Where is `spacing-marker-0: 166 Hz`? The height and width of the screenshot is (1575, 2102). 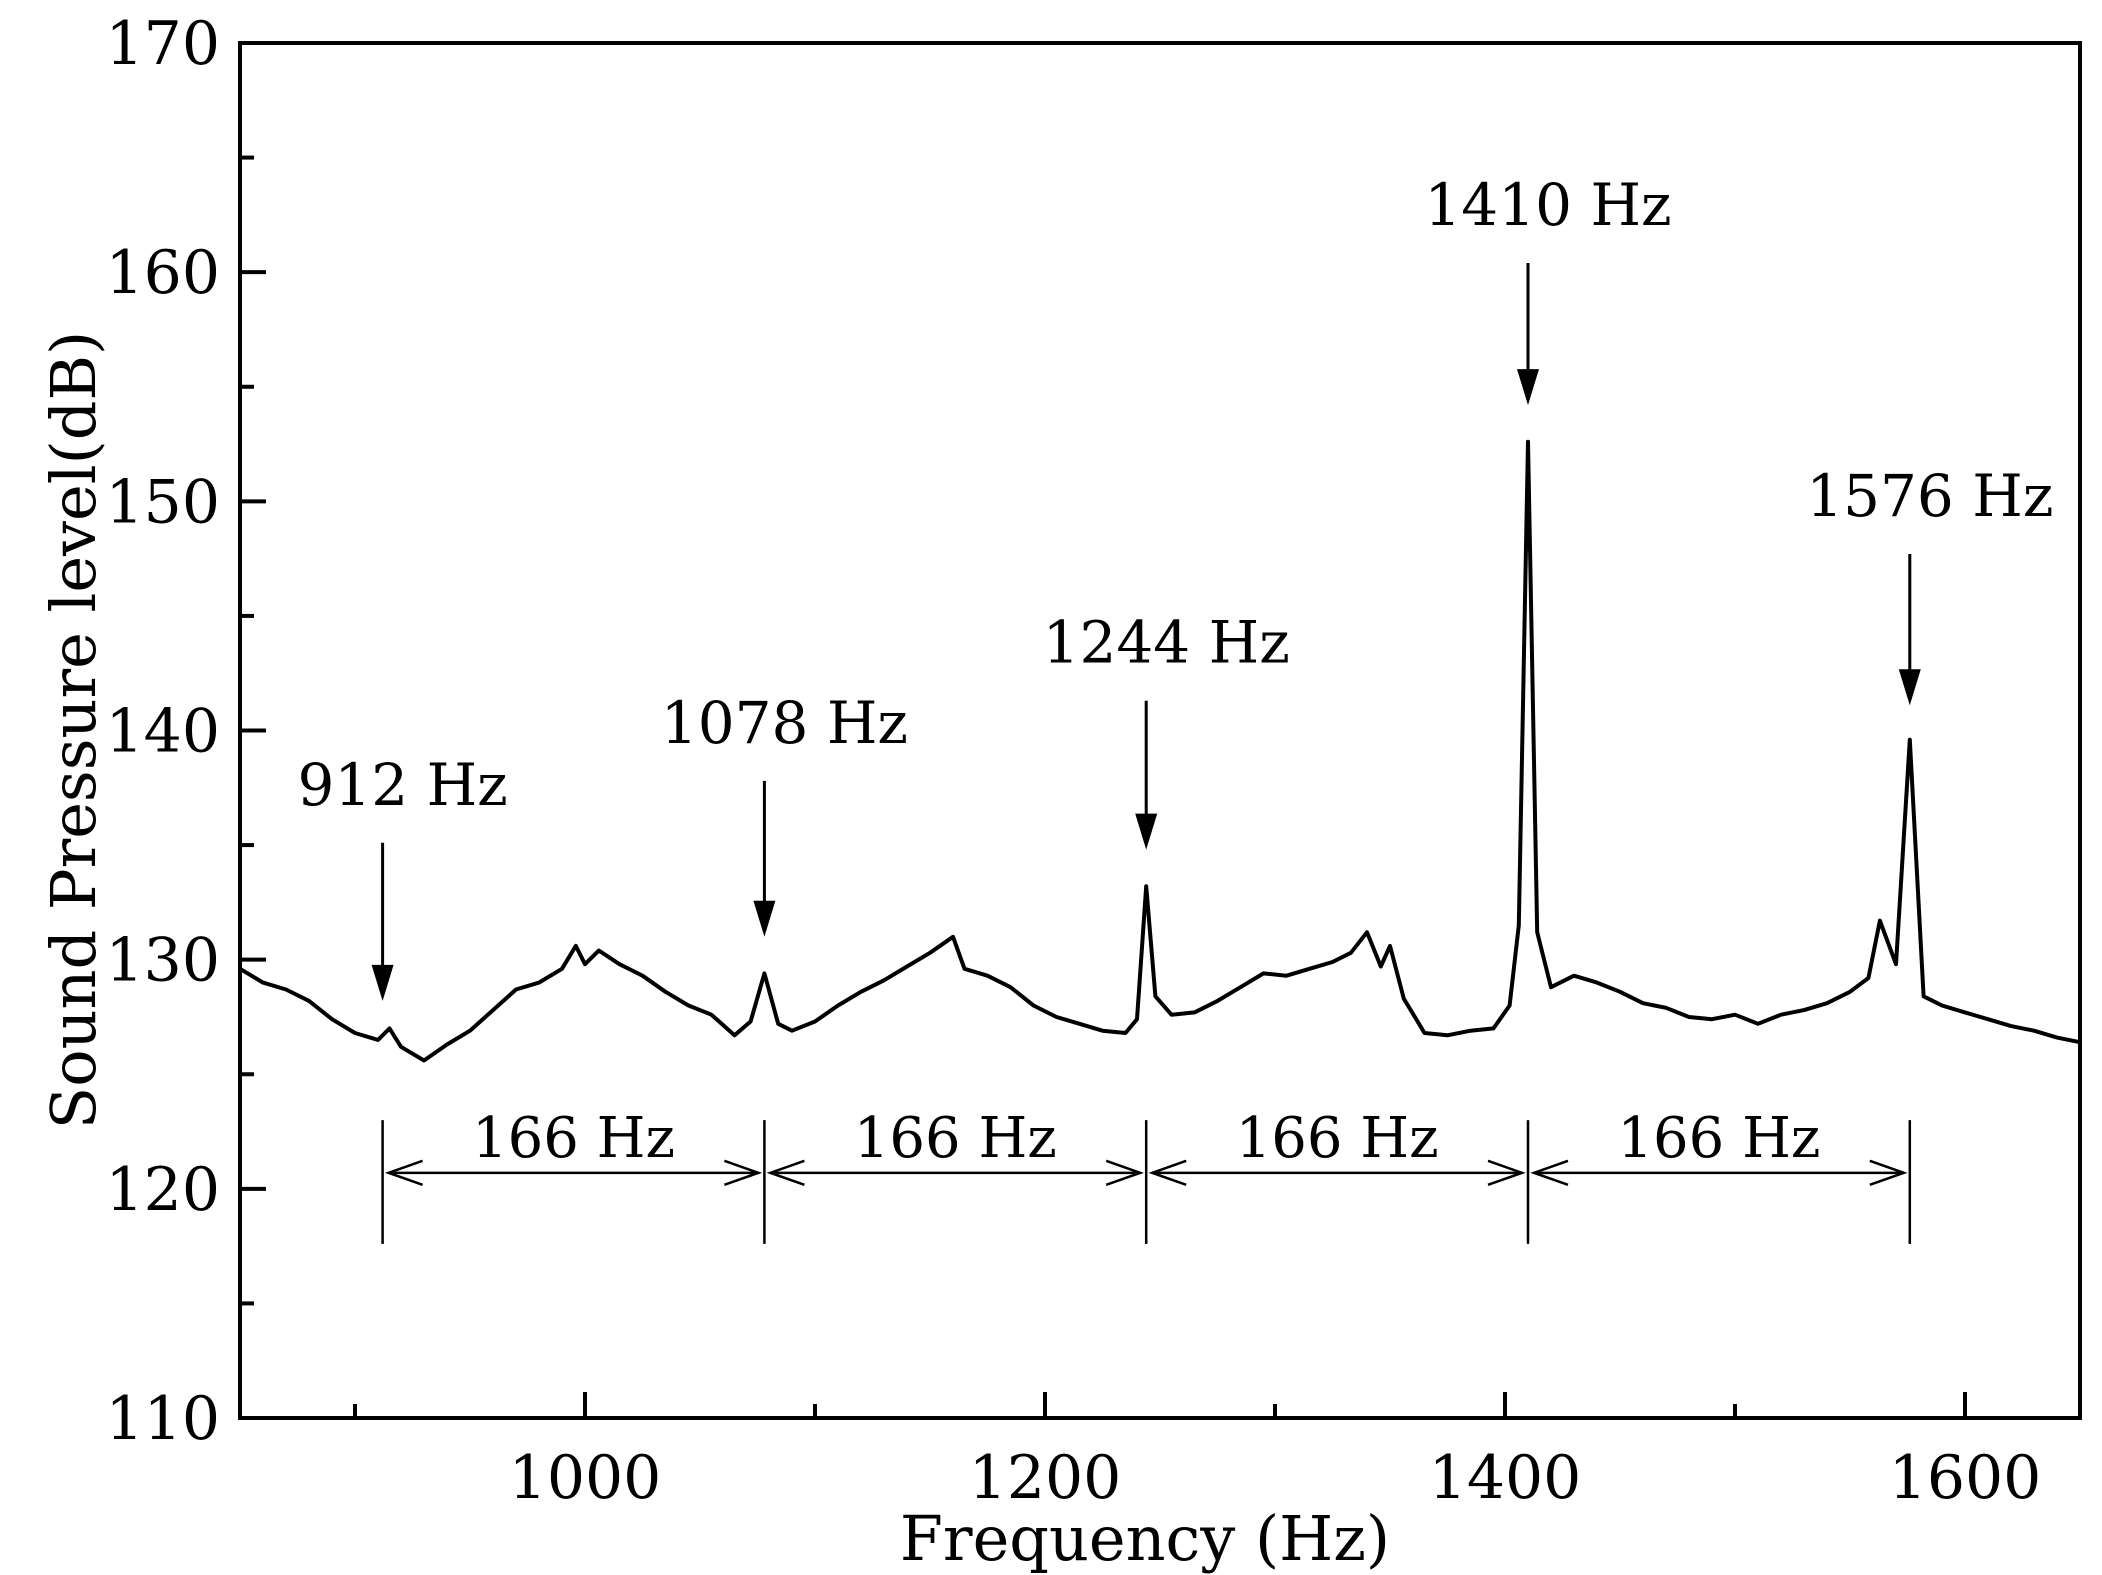
spacing-marker-0: 166 Hz is located at coordinates (573, 1146).